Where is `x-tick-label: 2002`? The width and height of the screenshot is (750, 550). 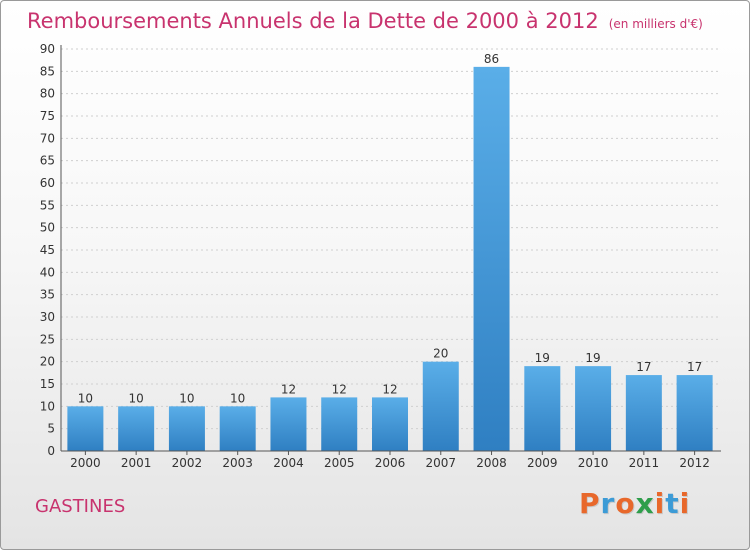
x-tick-label: 2002 is located at coordinates (187, 463).